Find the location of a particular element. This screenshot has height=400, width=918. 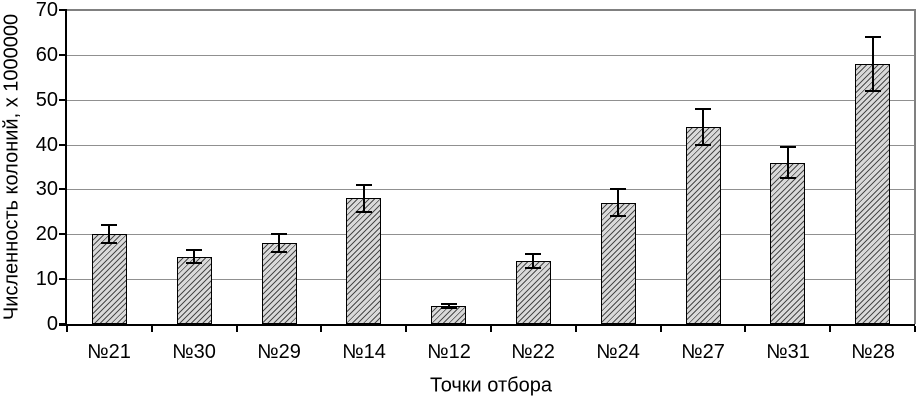

plot-border-right is located at coordinates (915, 166).